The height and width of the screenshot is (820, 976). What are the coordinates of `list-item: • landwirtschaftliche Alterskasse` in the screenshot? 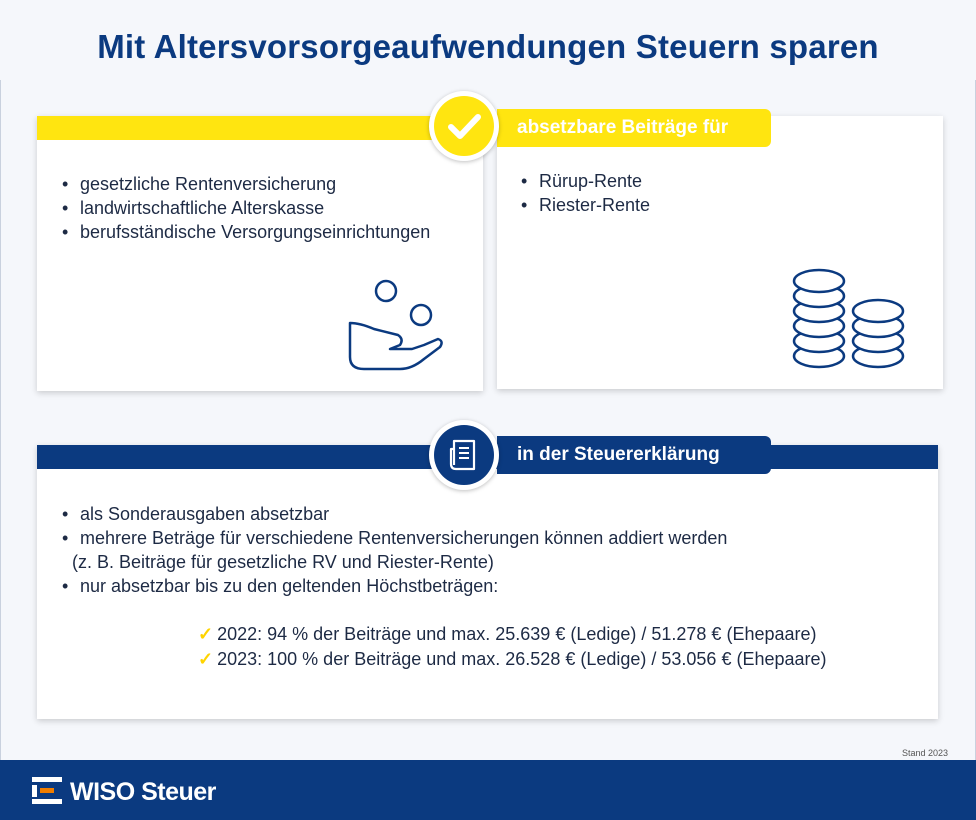 It's located at (193, 208).